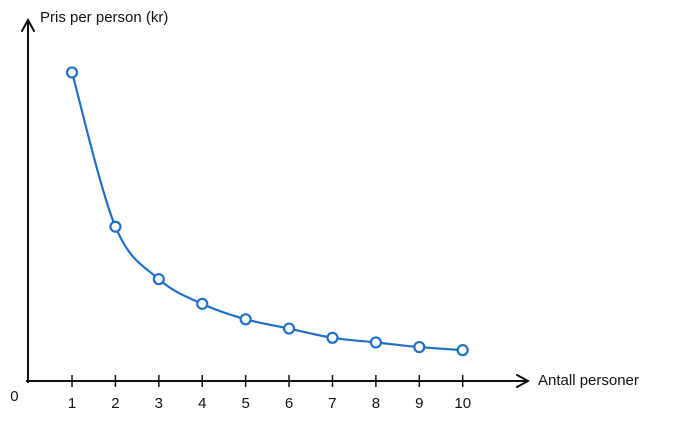 Image resolution: width=696 pixels, height=426 pixels. What do you see at coordinates (332, 403) in the screenshot?
I see `x-tick-label: 7` at bounding box center [332, 403].